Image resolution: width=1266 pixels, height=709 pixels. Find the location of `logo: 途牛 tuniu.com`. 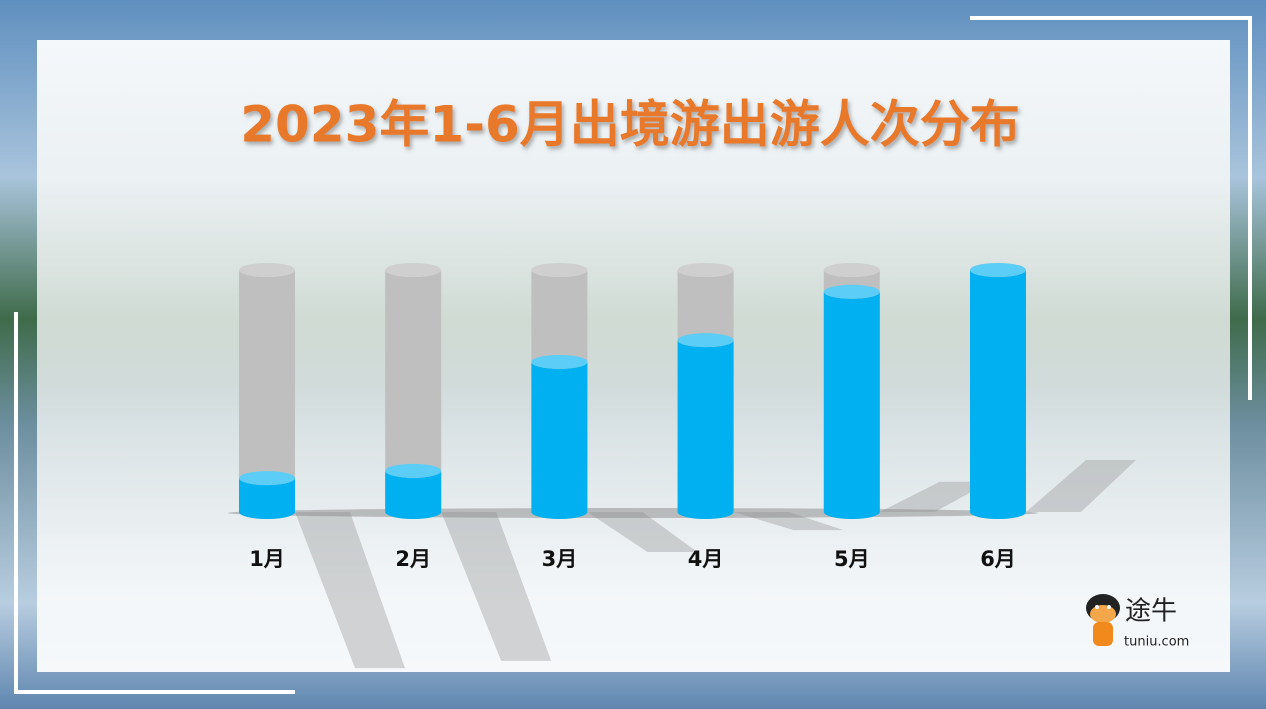

logo: 途牛 tuniu.com is located at coordinates (1137, 622).